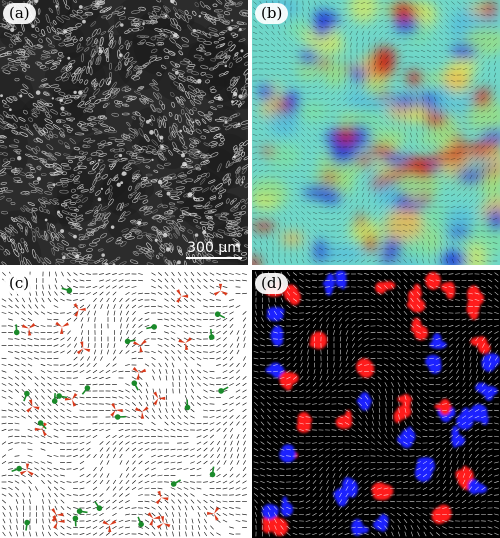 This screenshot has height=538, width=500. What do you see at coordinates (272, 283) in the screenshot?
I see `panel-label-d: (d)` at bounding box center [272, 283].